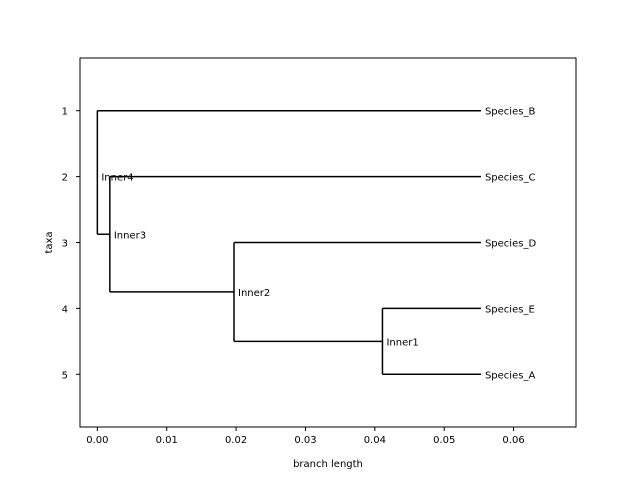  I want to click on leaf-label-species_e: Species_E, so click(510, 309).